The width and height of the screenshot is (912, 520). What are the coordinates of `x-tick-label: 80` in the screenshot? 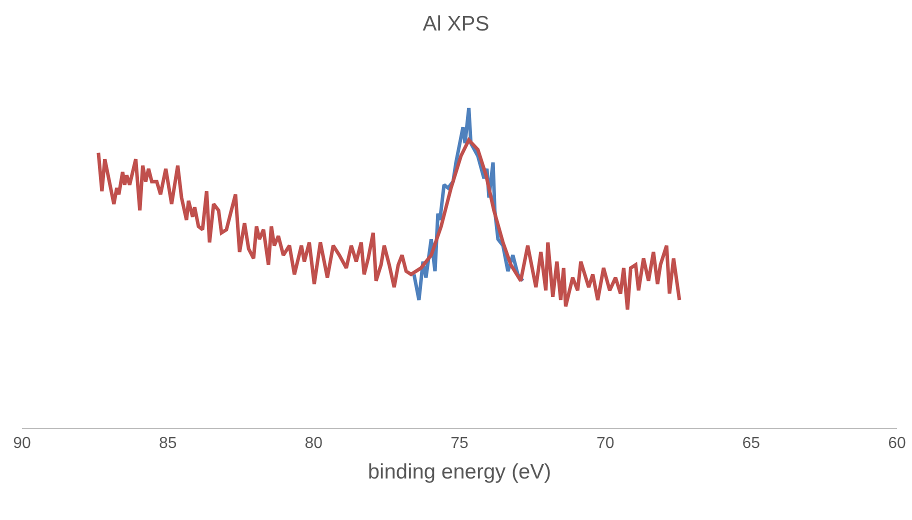 It's located at (313, 443).